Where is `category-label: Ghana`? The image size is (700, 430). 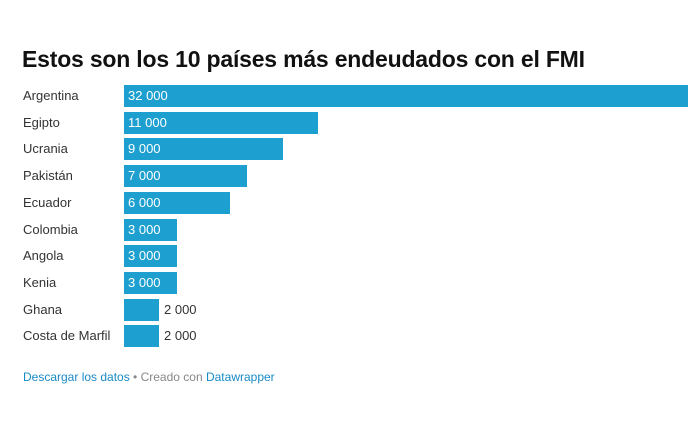
category-label: Ghana is located at coordinates (43, 309).